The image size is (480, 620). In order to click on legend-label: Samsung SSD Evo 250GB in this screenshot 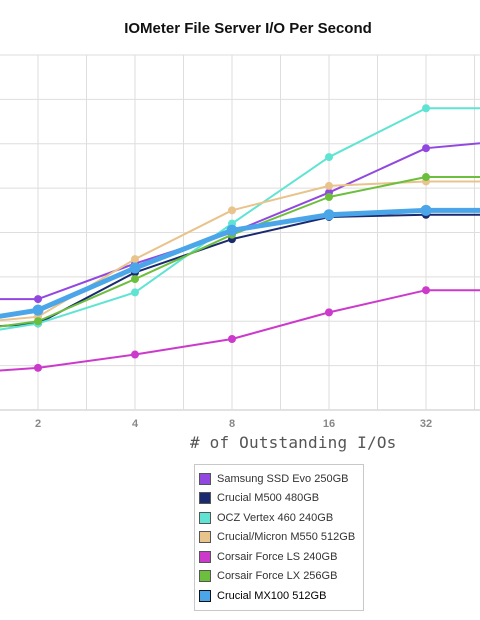, I will do `click(283, 478)`.